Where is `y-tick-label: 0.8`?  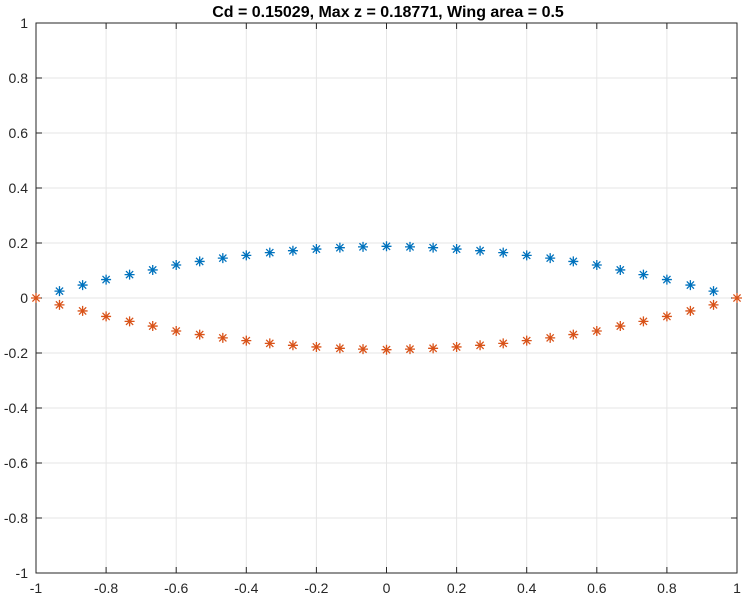
y-tick-label: 0.8 is located at coordinates (19, 78).